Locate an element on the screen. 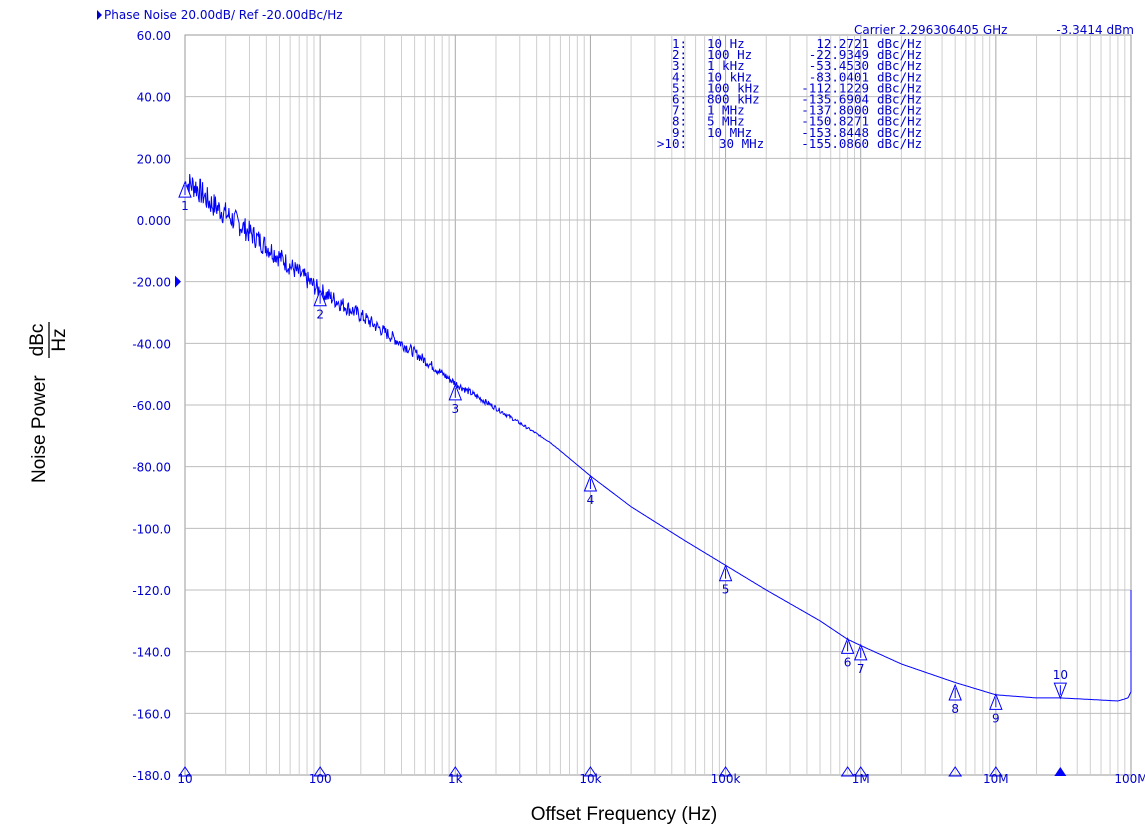  marker-table-index: 9: is located at coordinates (679, 132).